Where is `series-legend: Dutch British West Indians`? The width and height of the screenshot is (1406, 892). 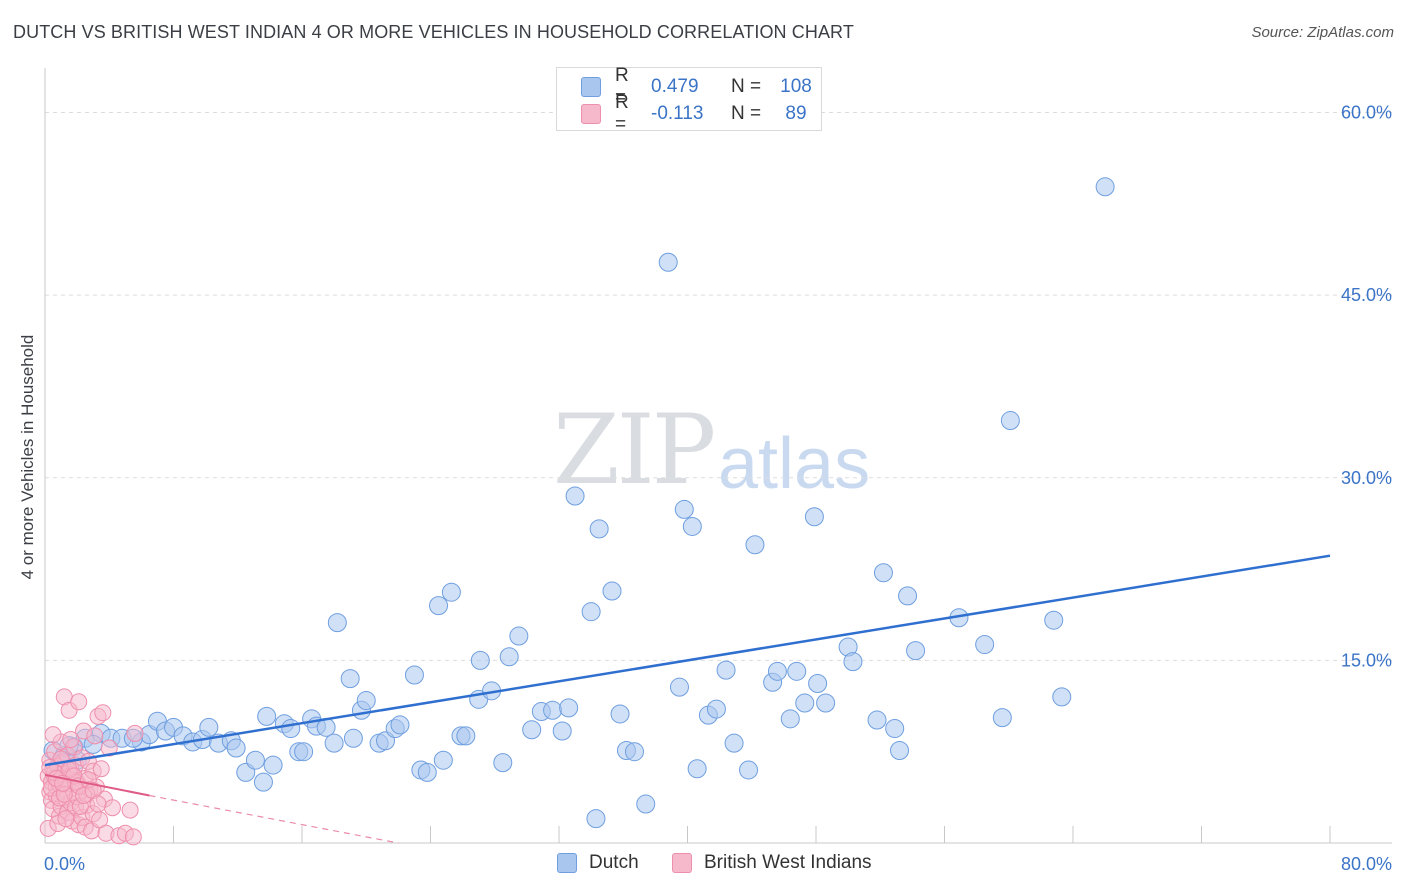
series-legend: Dutch British West Indians is located at coordinates (703, 864).